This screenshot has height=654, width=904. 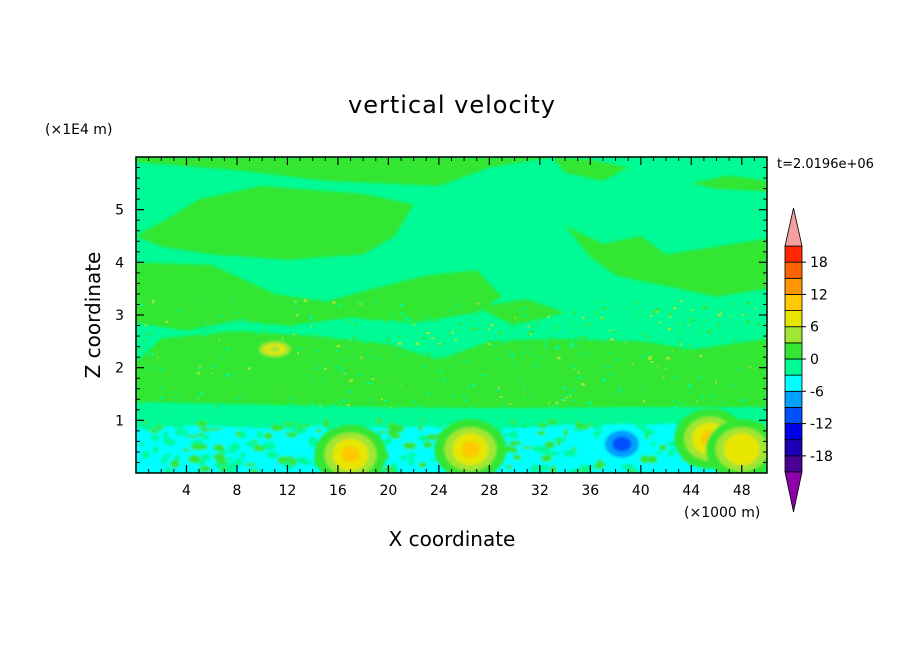 I want to click on x-tick-label: 16, so click(x=338, y=491).